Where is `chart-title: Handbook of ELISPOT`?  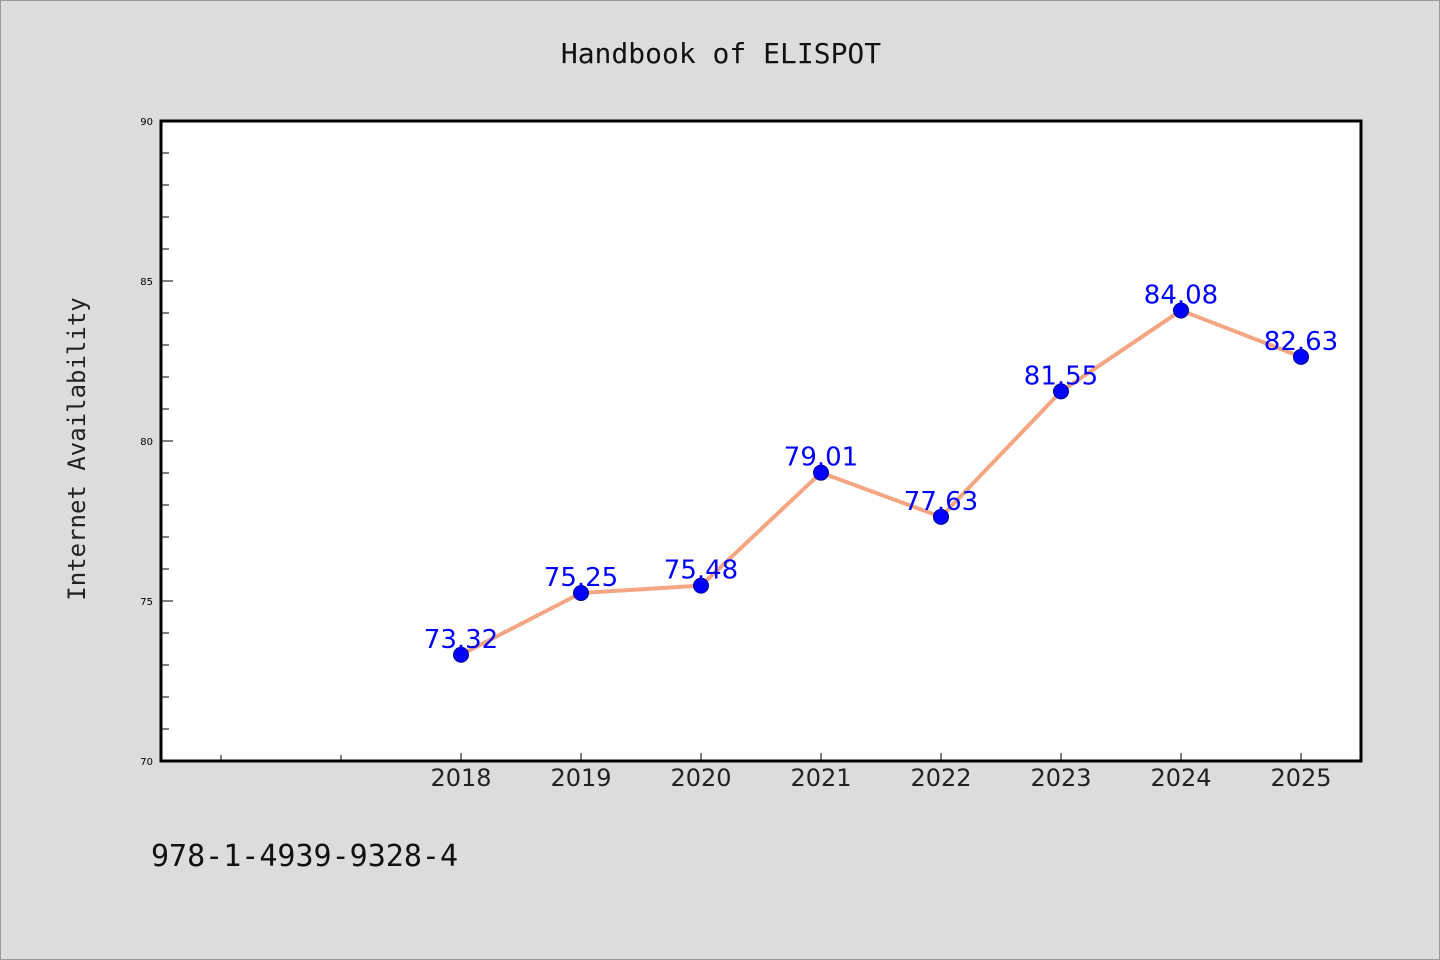 chart-title: Handbook of ELISPOT is located at coordinates (721, 53).